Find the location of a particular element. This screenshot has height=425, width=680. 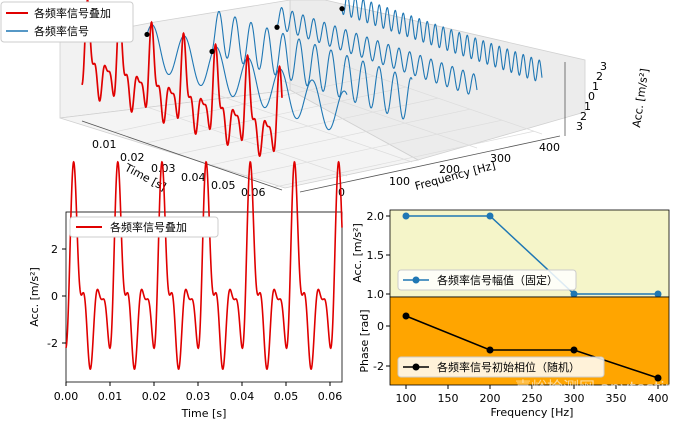

z-label-3d: Acc. [m/s²] is located at coordinates (640, 98).